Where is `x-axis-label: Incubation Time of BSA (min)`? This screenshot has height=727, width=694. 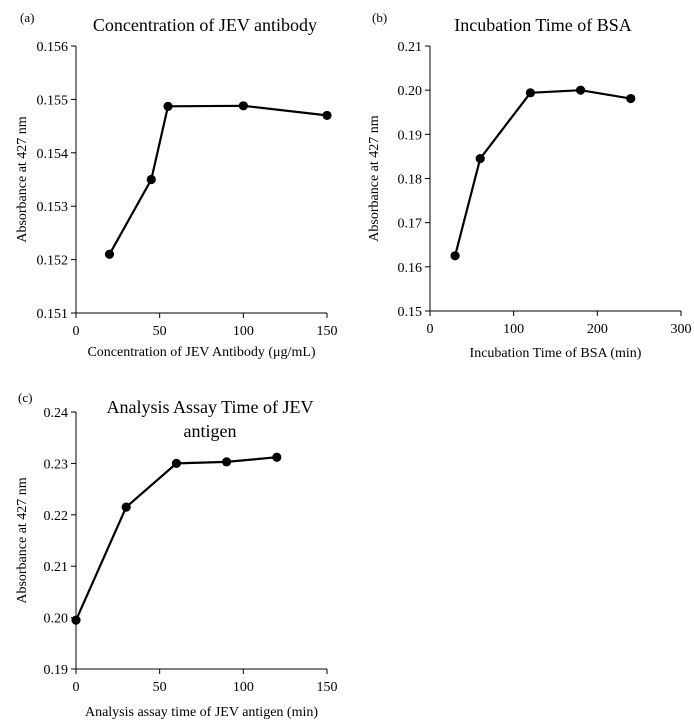
x-axis-label: Incubation Time of BSA (min) is located at coordinates (556, 353).